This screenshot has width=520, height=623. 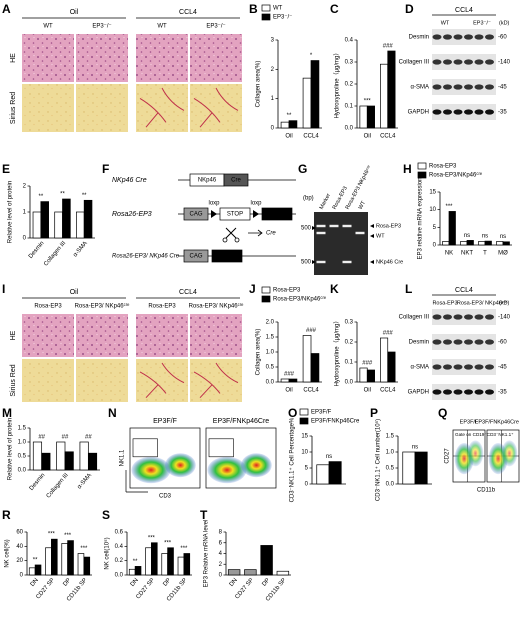 I want to click on panel-letter: F, so click(x=105, y=169).